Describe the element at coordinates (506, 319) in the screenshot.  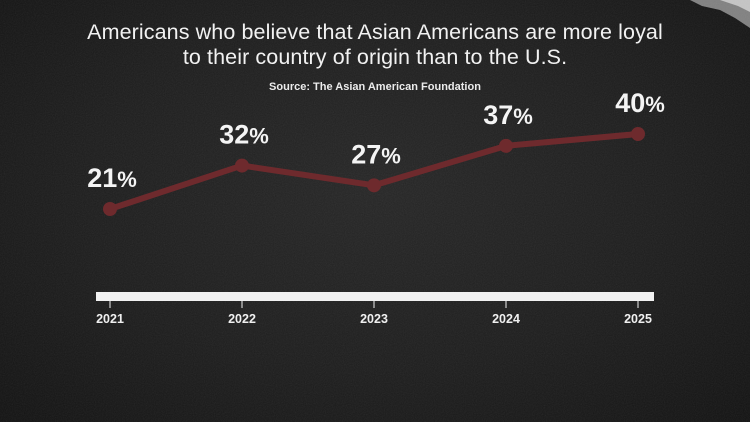
I see `x-tick-label: 2024` at that location.